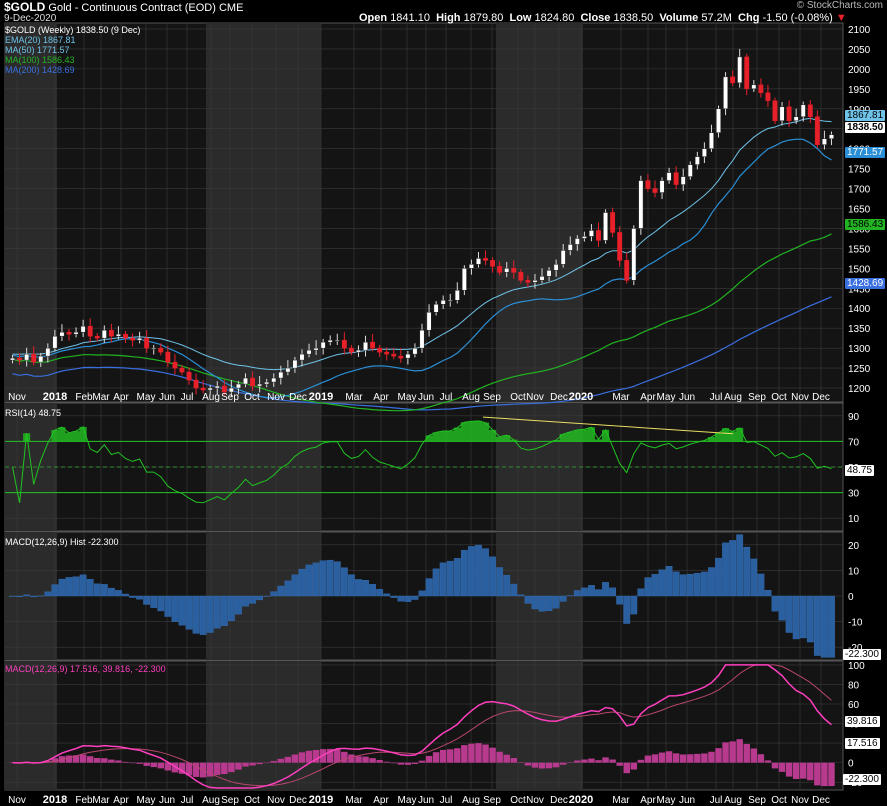 This screenshot has width=887, height=806. Describe the element at coordinates (779, 800) in the screenshot. I see `x-label-1-32: Oct` at that location.